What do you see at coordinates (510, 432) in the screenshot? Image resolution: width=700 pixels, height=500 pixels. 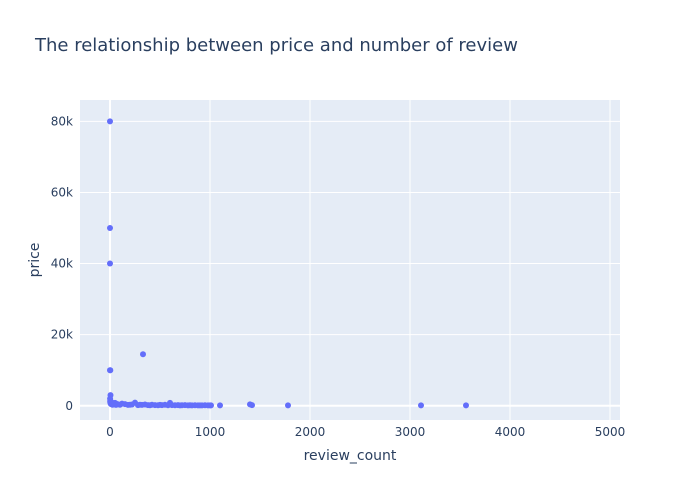 I see `x-tick-label: 4000` at bounding box center [510, 432].